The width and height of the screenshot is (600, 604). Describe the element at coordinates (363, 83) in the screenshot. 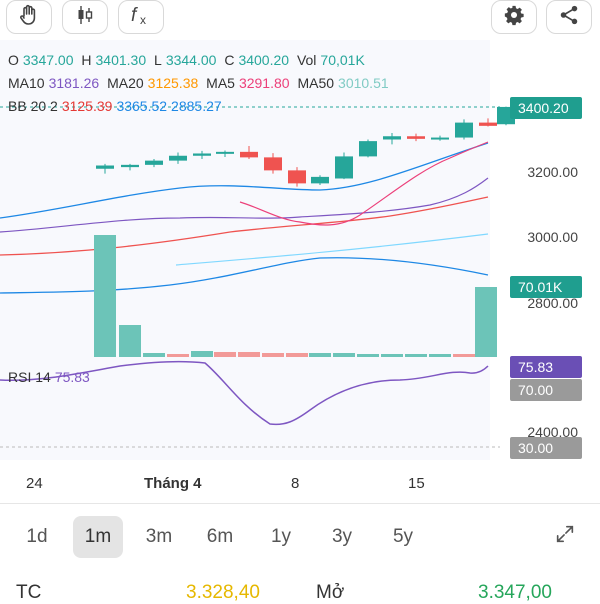

I see `ma50-value: 3010.51` at that location.